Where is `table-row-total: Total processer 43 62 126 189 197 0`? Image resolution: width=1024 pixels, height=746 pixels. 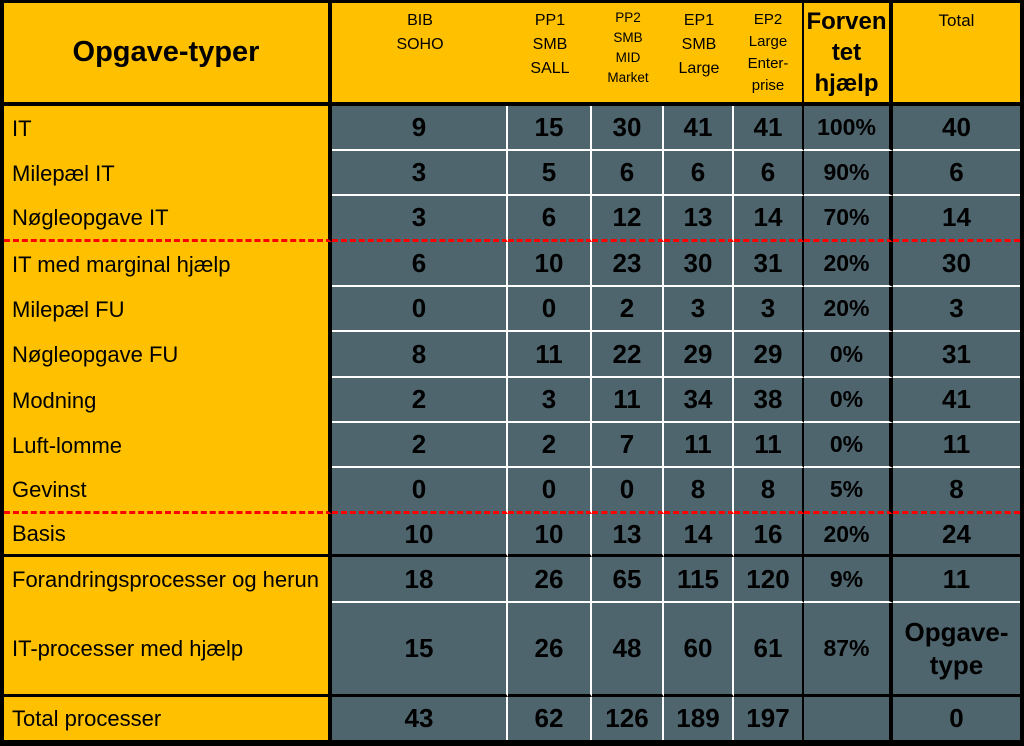 table-row-total: Total processer 43 62 126 189 197 0 is located at coordinates (512, 718).